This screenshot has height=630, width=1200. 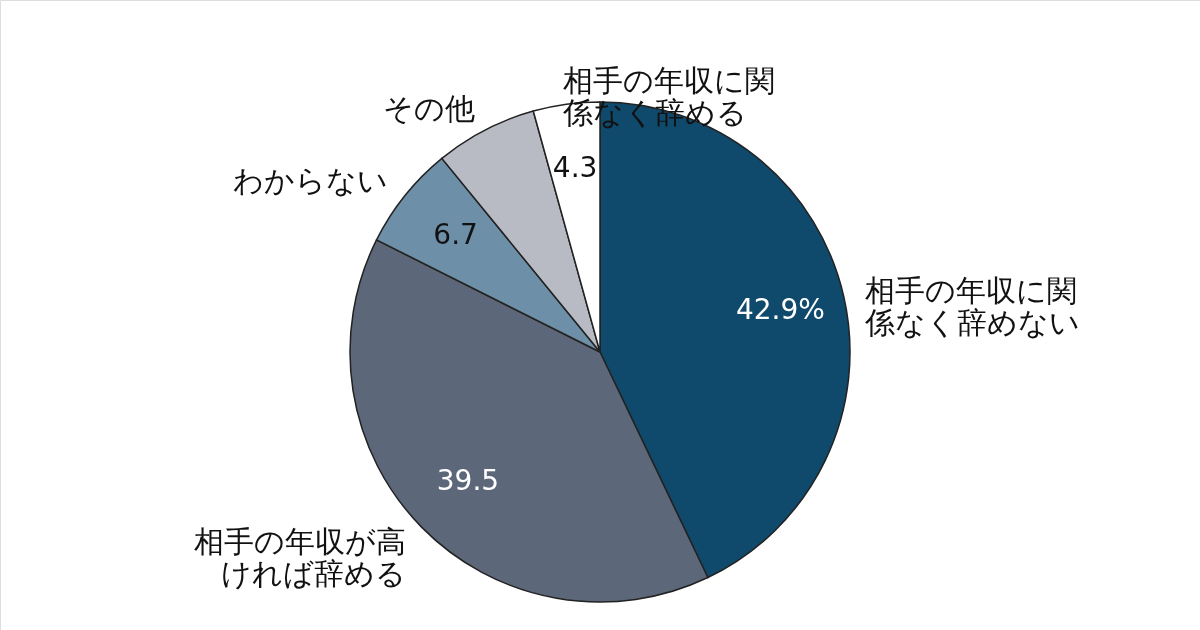 What do you see at coordinates (428, 109) in the screenshot?
I see `slice-label: その他` at bounding box center [428, 109].